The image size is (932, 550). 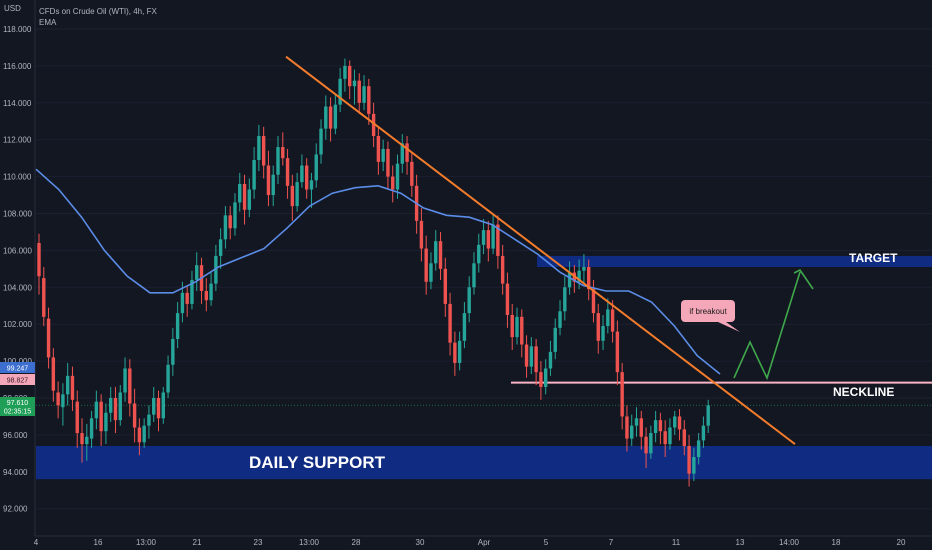 I want to click on price-tick-label: 100.000, so click(x=17, y=361).